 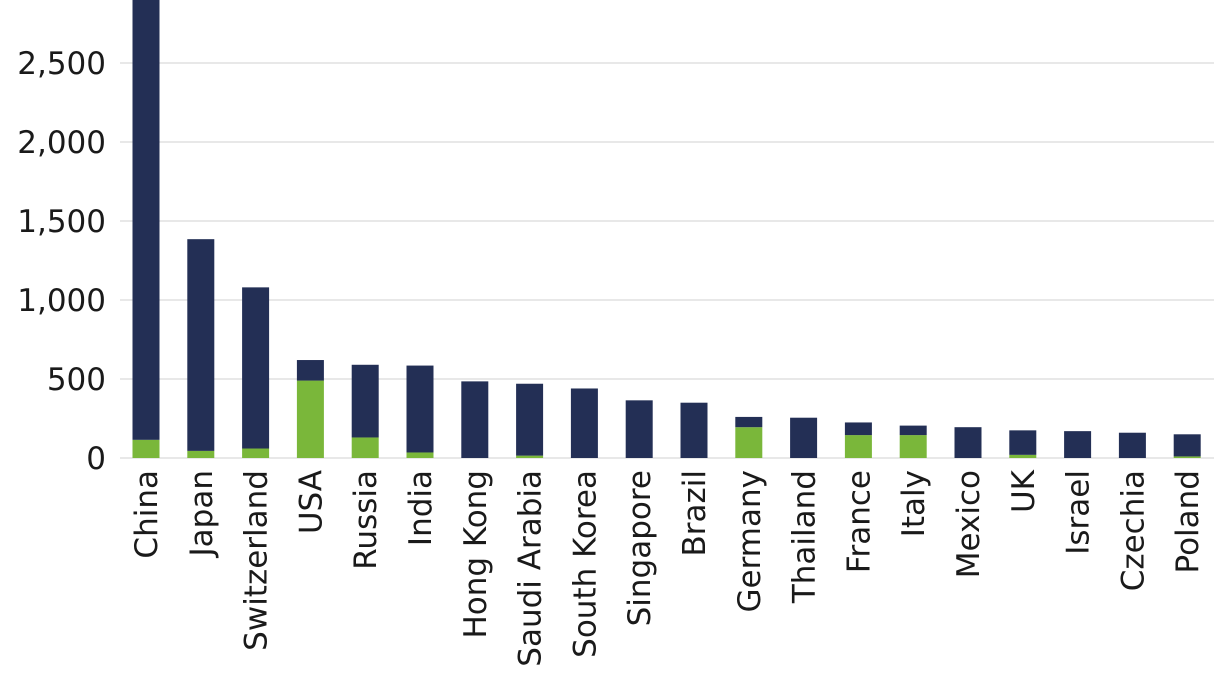 What do you see at coordinates (695, 513) in the screenshot?
I see `x-category-label: Brazil` at bounding box center [695, 513].